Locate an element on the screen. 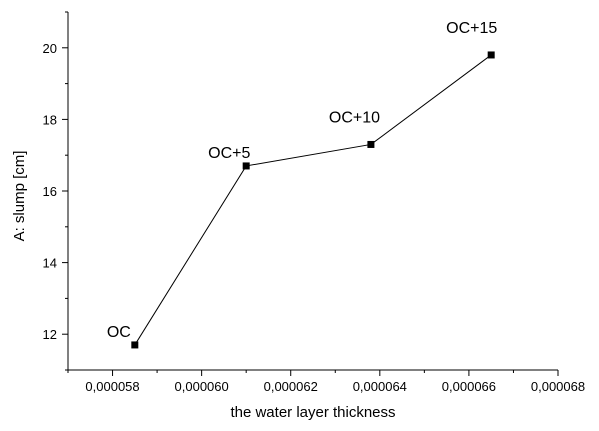 Image resolution: width=599 pixels, height=431 pixels. y-axis-title: A: slump [cm] is located at coordinates (19, 196).